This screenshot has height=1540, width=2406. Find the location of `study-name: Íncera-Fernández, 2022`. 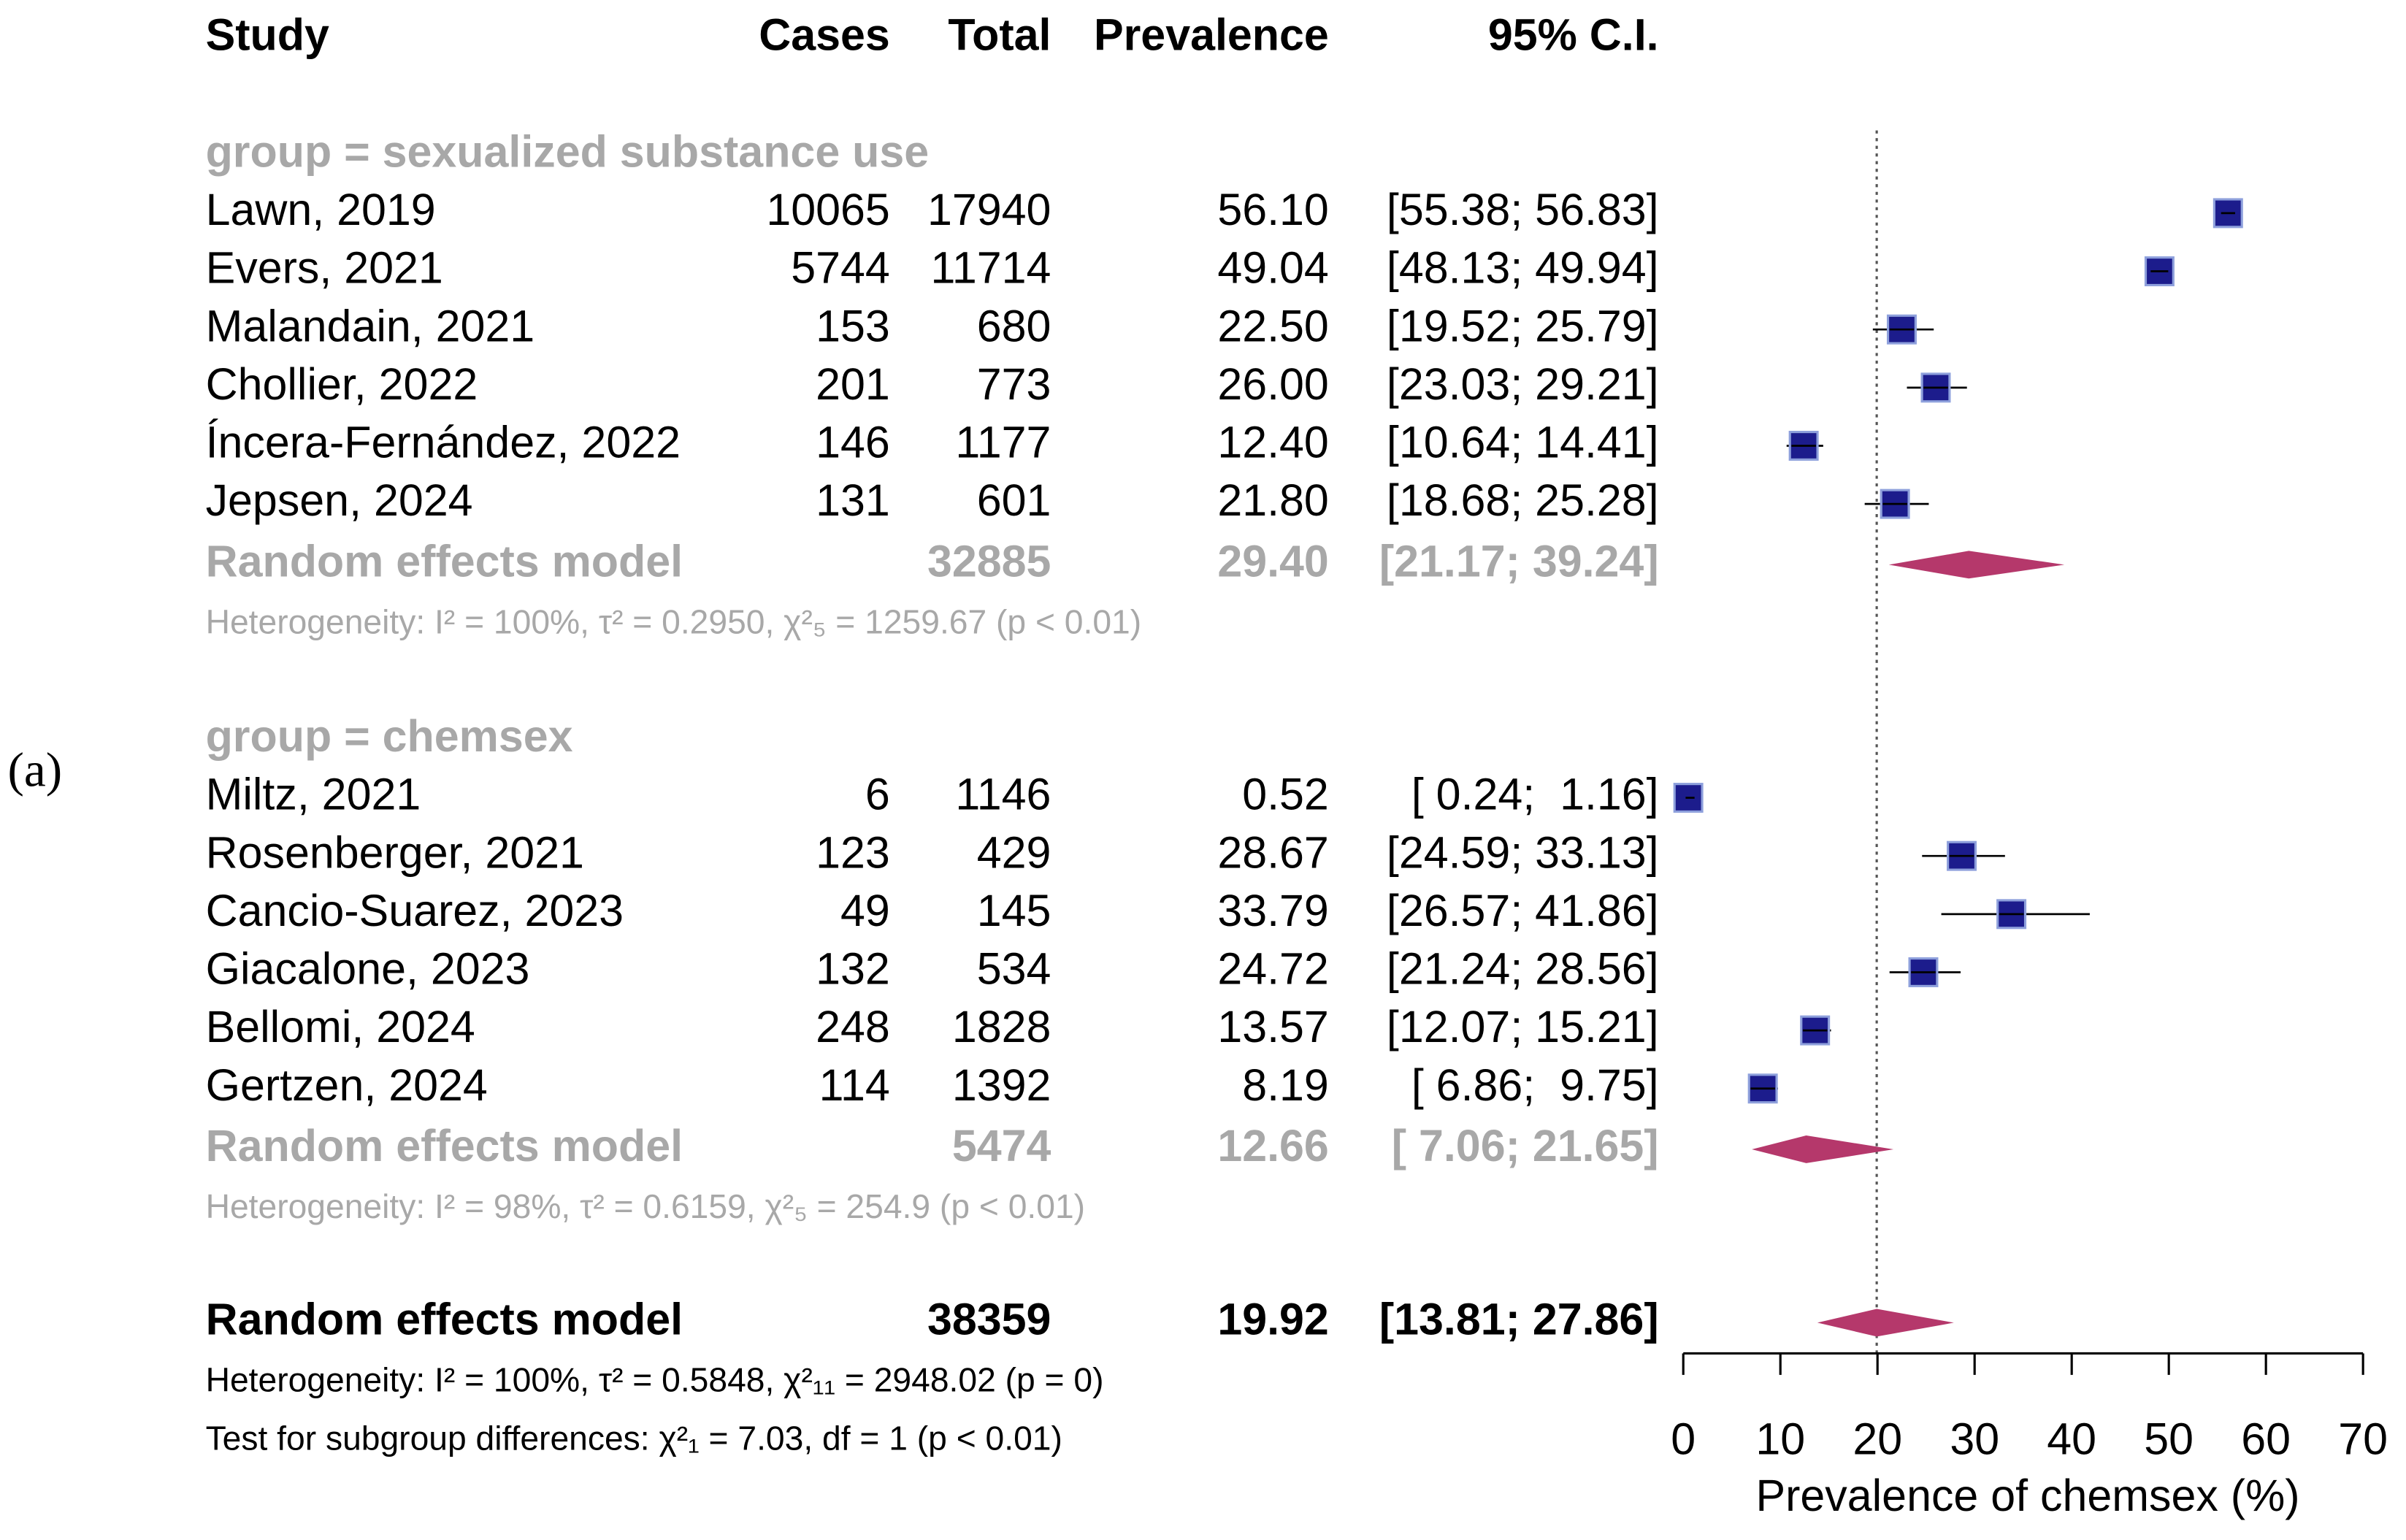

study-name: Íncera-Fernández, 2022 is located at coordinates (443, 442).